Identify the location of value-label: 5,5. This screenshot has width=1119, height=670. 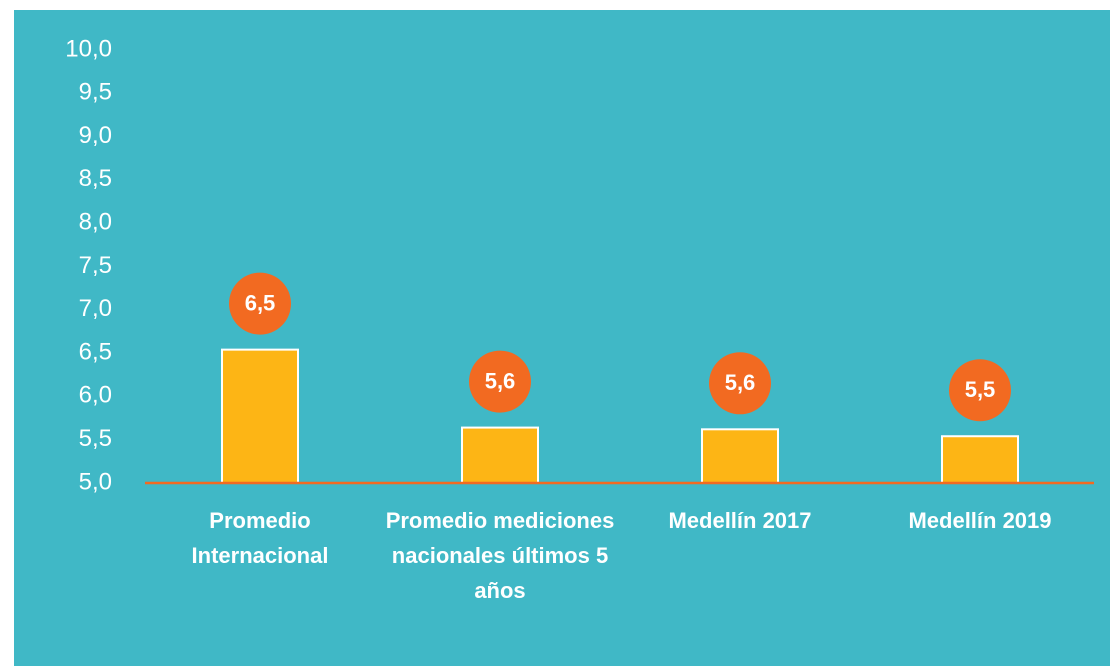
(980, 389).